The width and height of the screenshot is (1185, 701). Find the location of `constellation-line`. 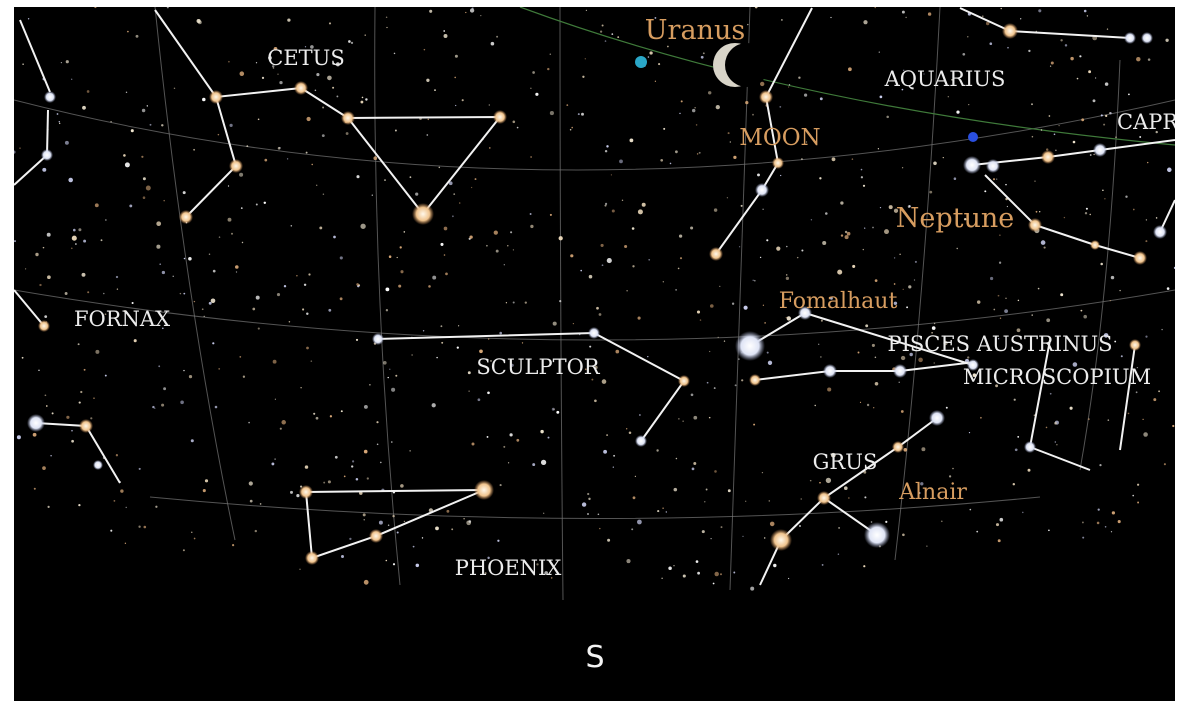

constellation-line is located at coordinates (865, 371).